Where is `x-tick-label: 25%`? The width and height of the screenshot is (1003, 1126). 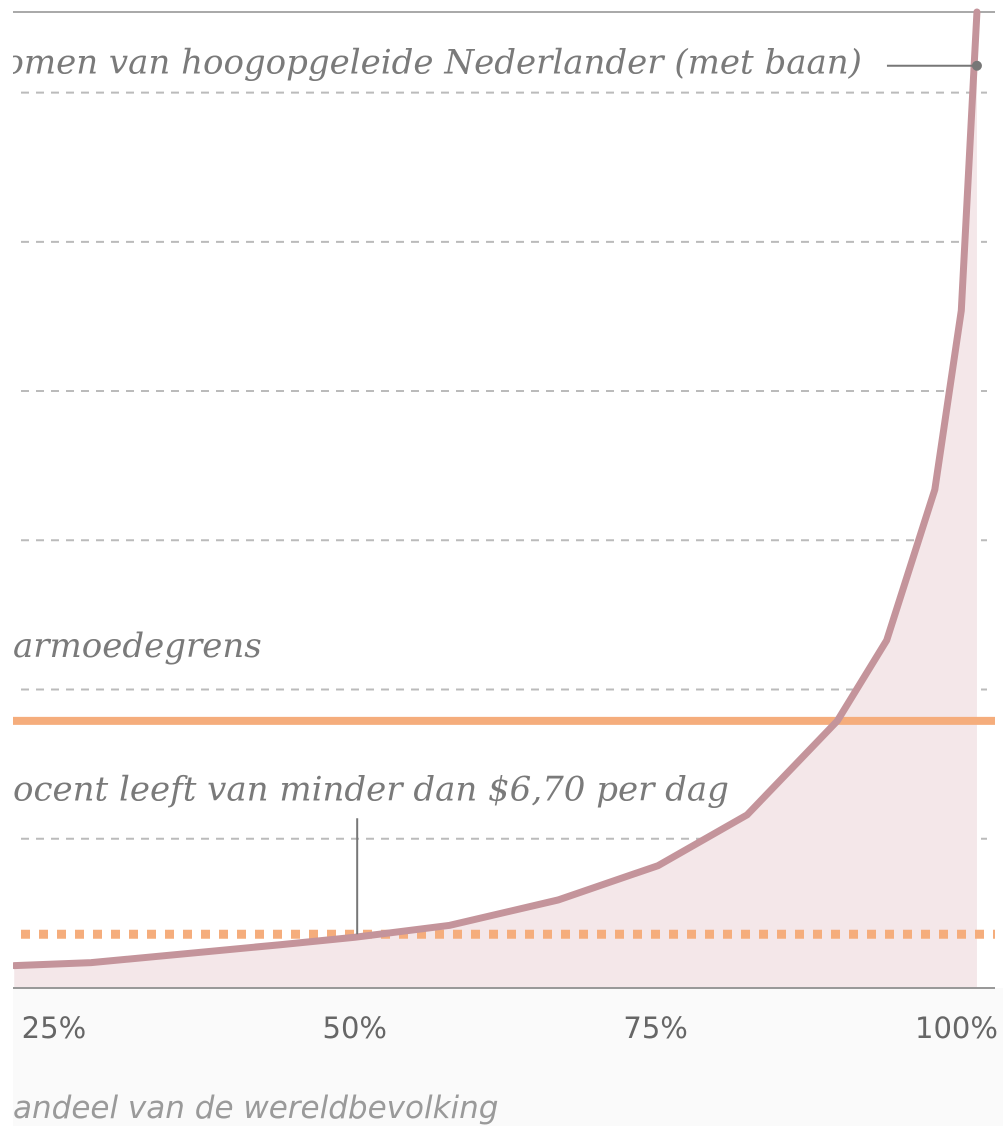 x-tick-label: 25% is located at coordinates (54, 1028).